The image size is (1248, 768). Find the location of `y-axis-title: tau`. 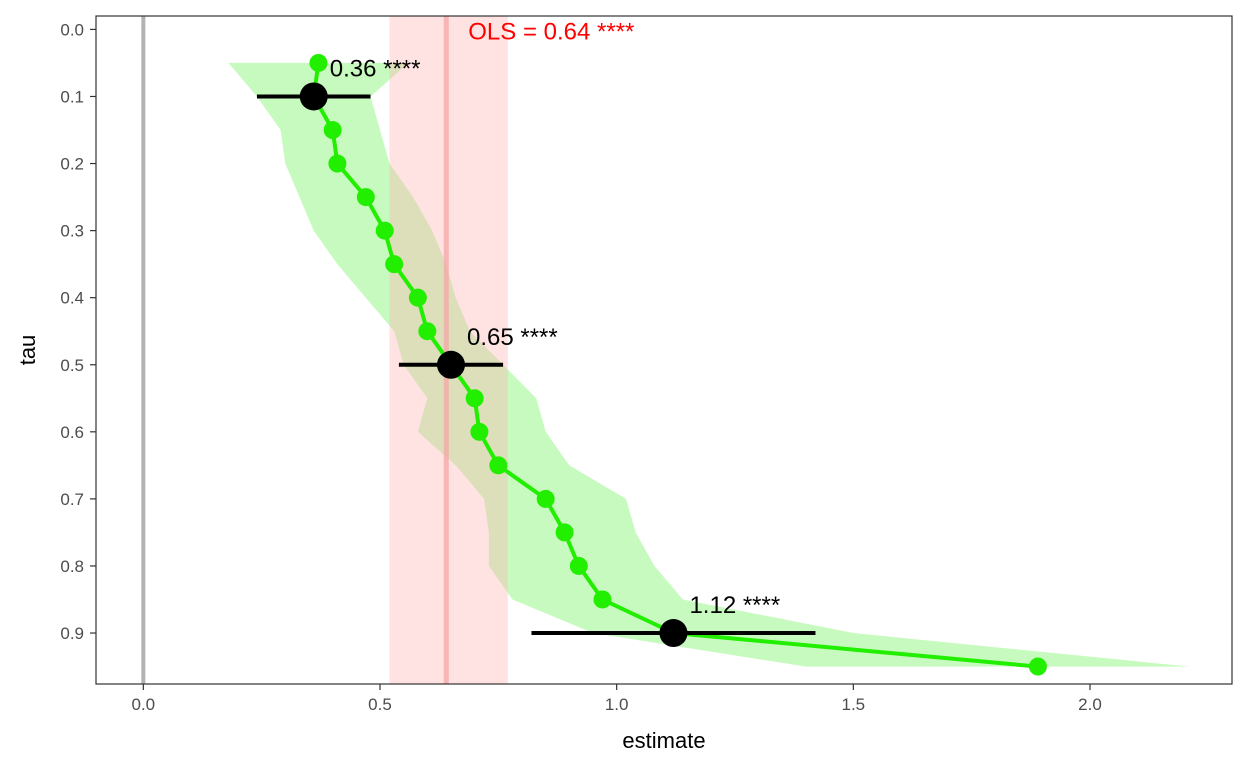

y-axis-title: tau is located at coordinates (27, 350).